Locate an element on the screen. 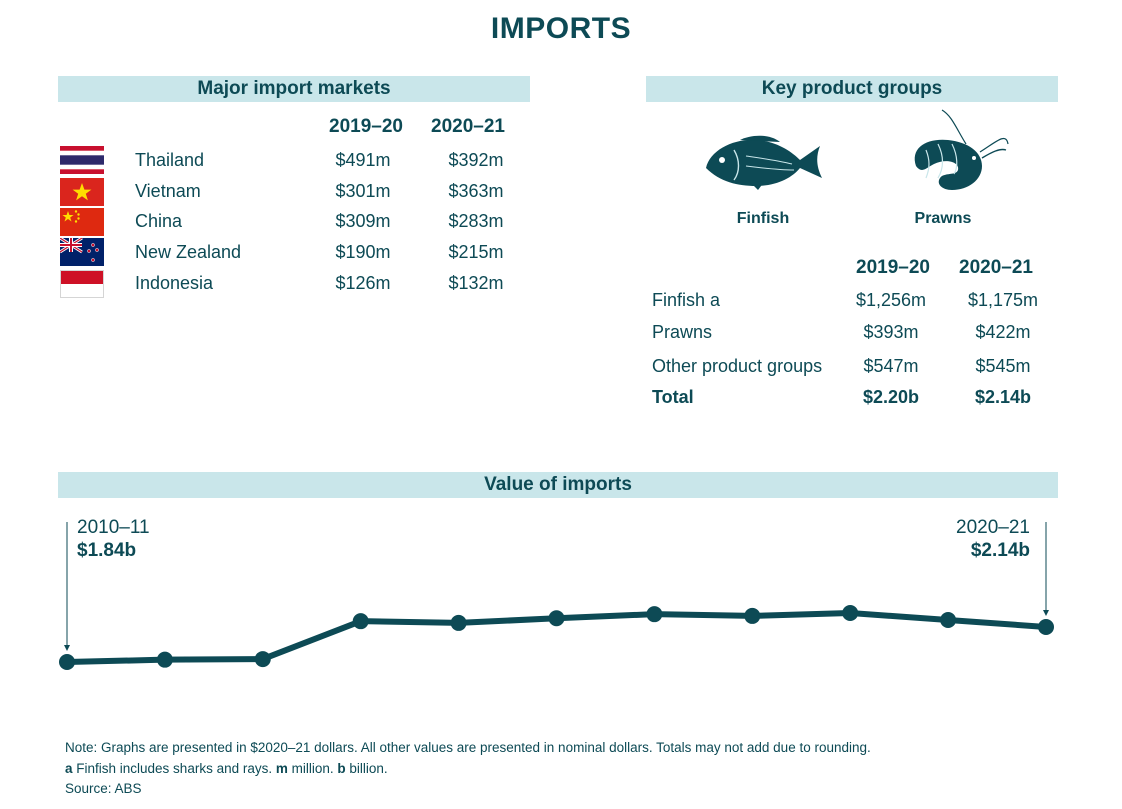  market-value-2019: $190m is located at coordinates (363, 252).